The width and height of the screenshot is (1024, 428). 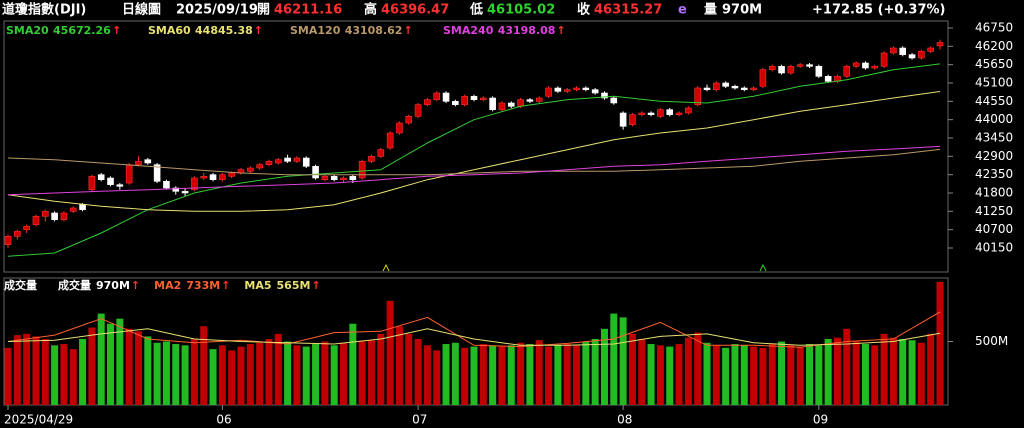 I want to click on marker, so click(x=386, y=267).